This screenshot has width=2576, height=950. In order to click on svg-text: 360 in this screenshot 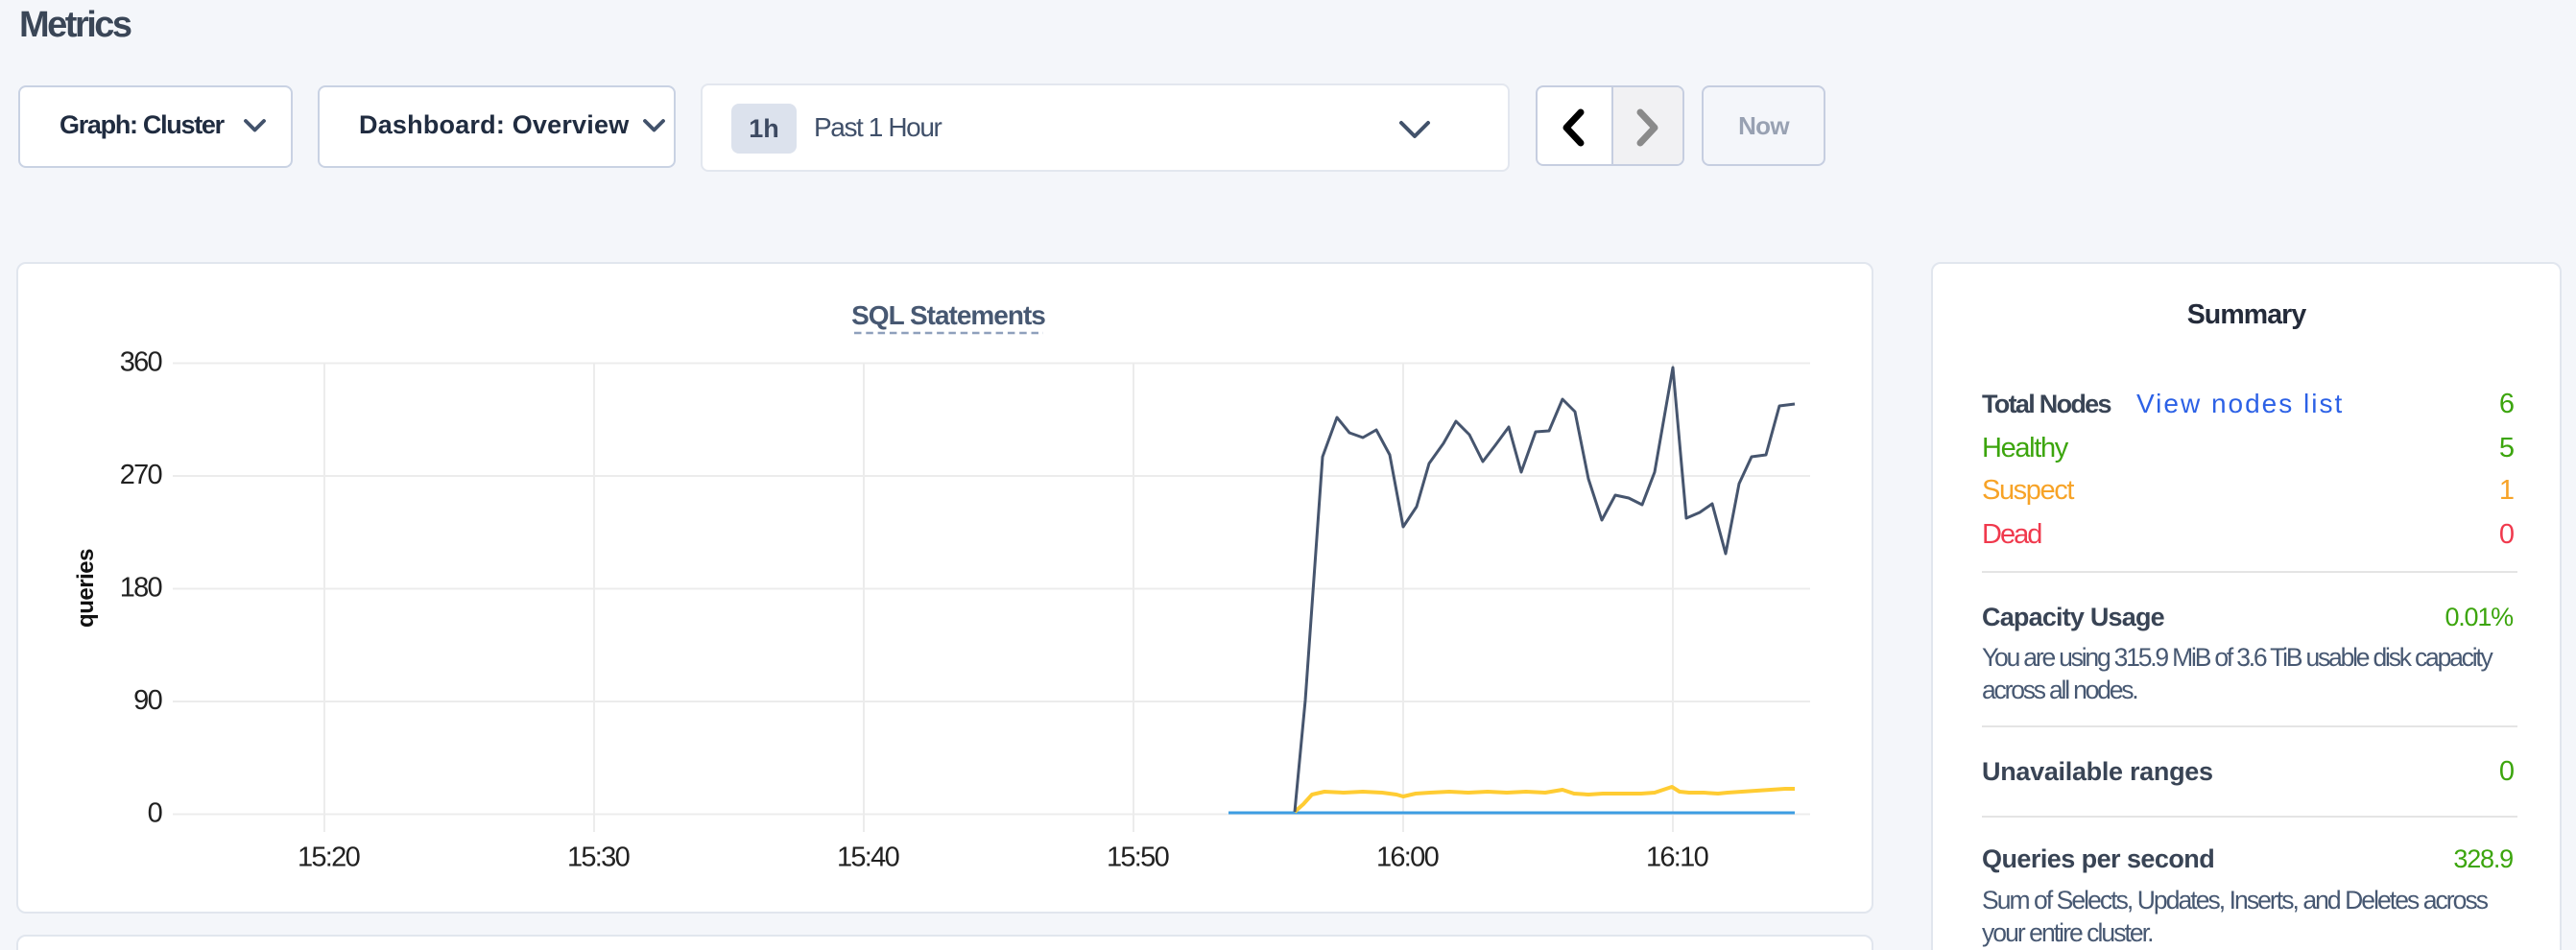, I will do `click(141, 362)`.